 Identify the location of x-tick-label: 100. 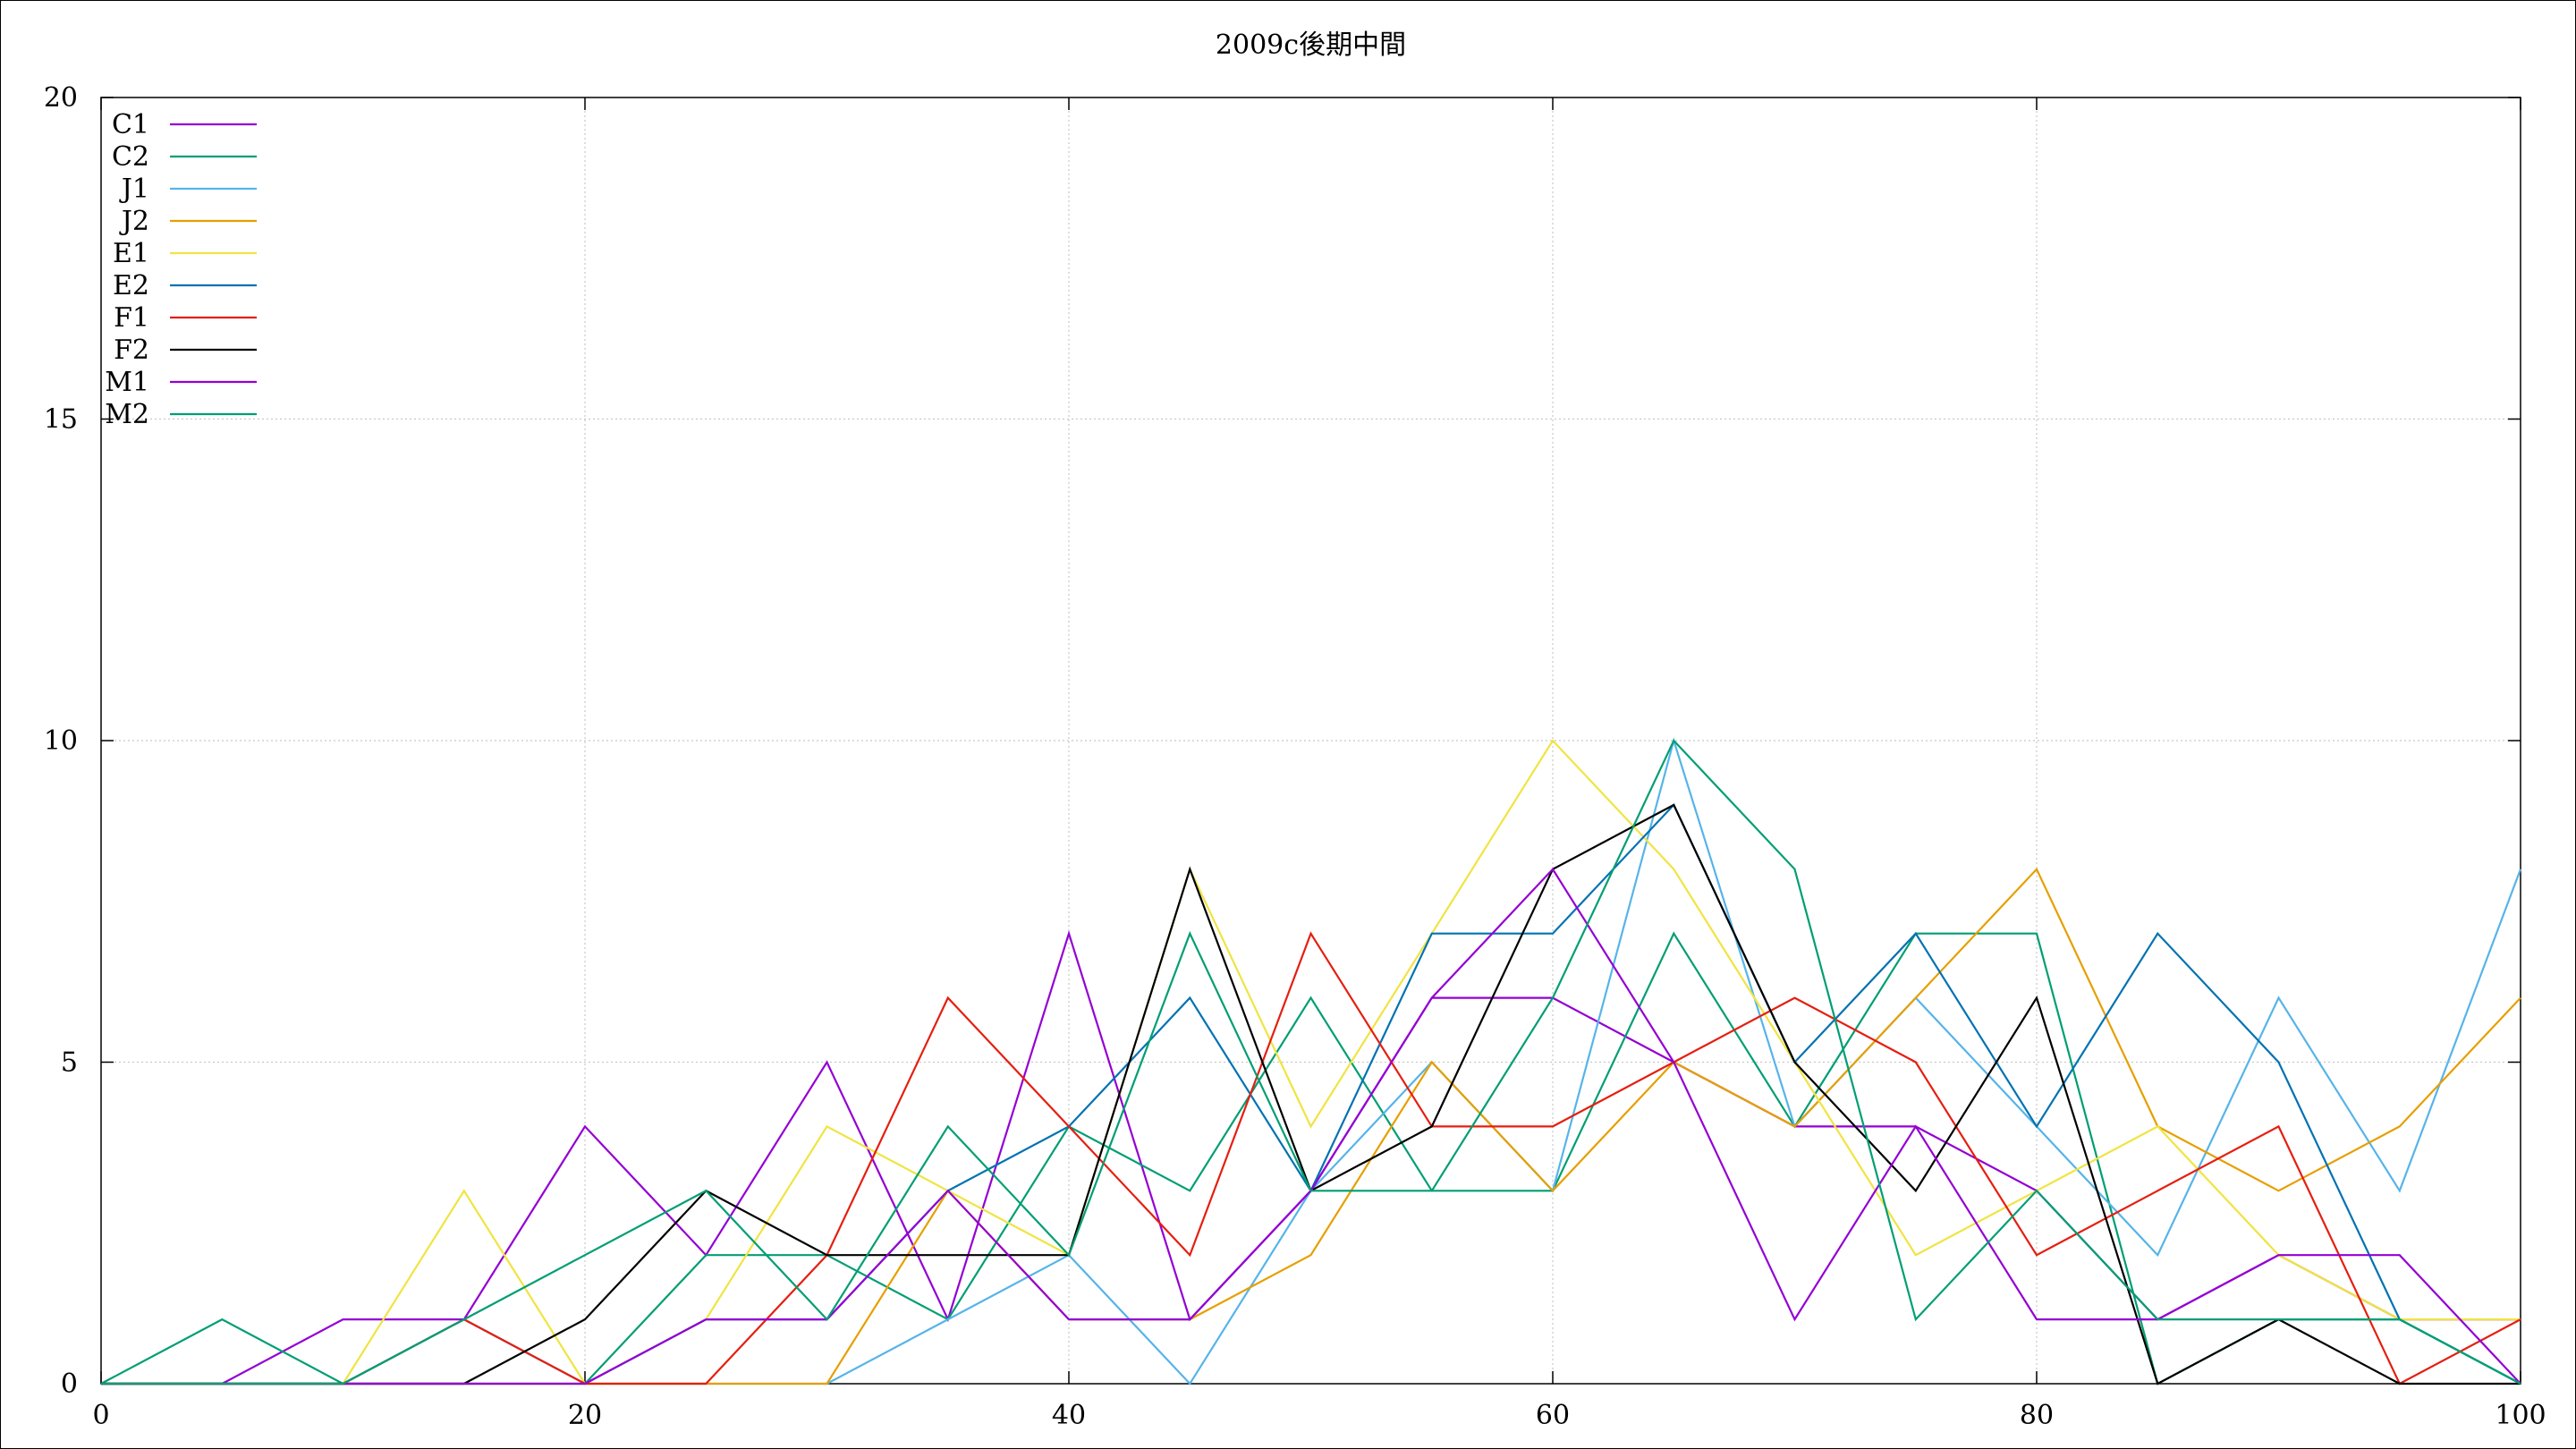
(2520, 1415).